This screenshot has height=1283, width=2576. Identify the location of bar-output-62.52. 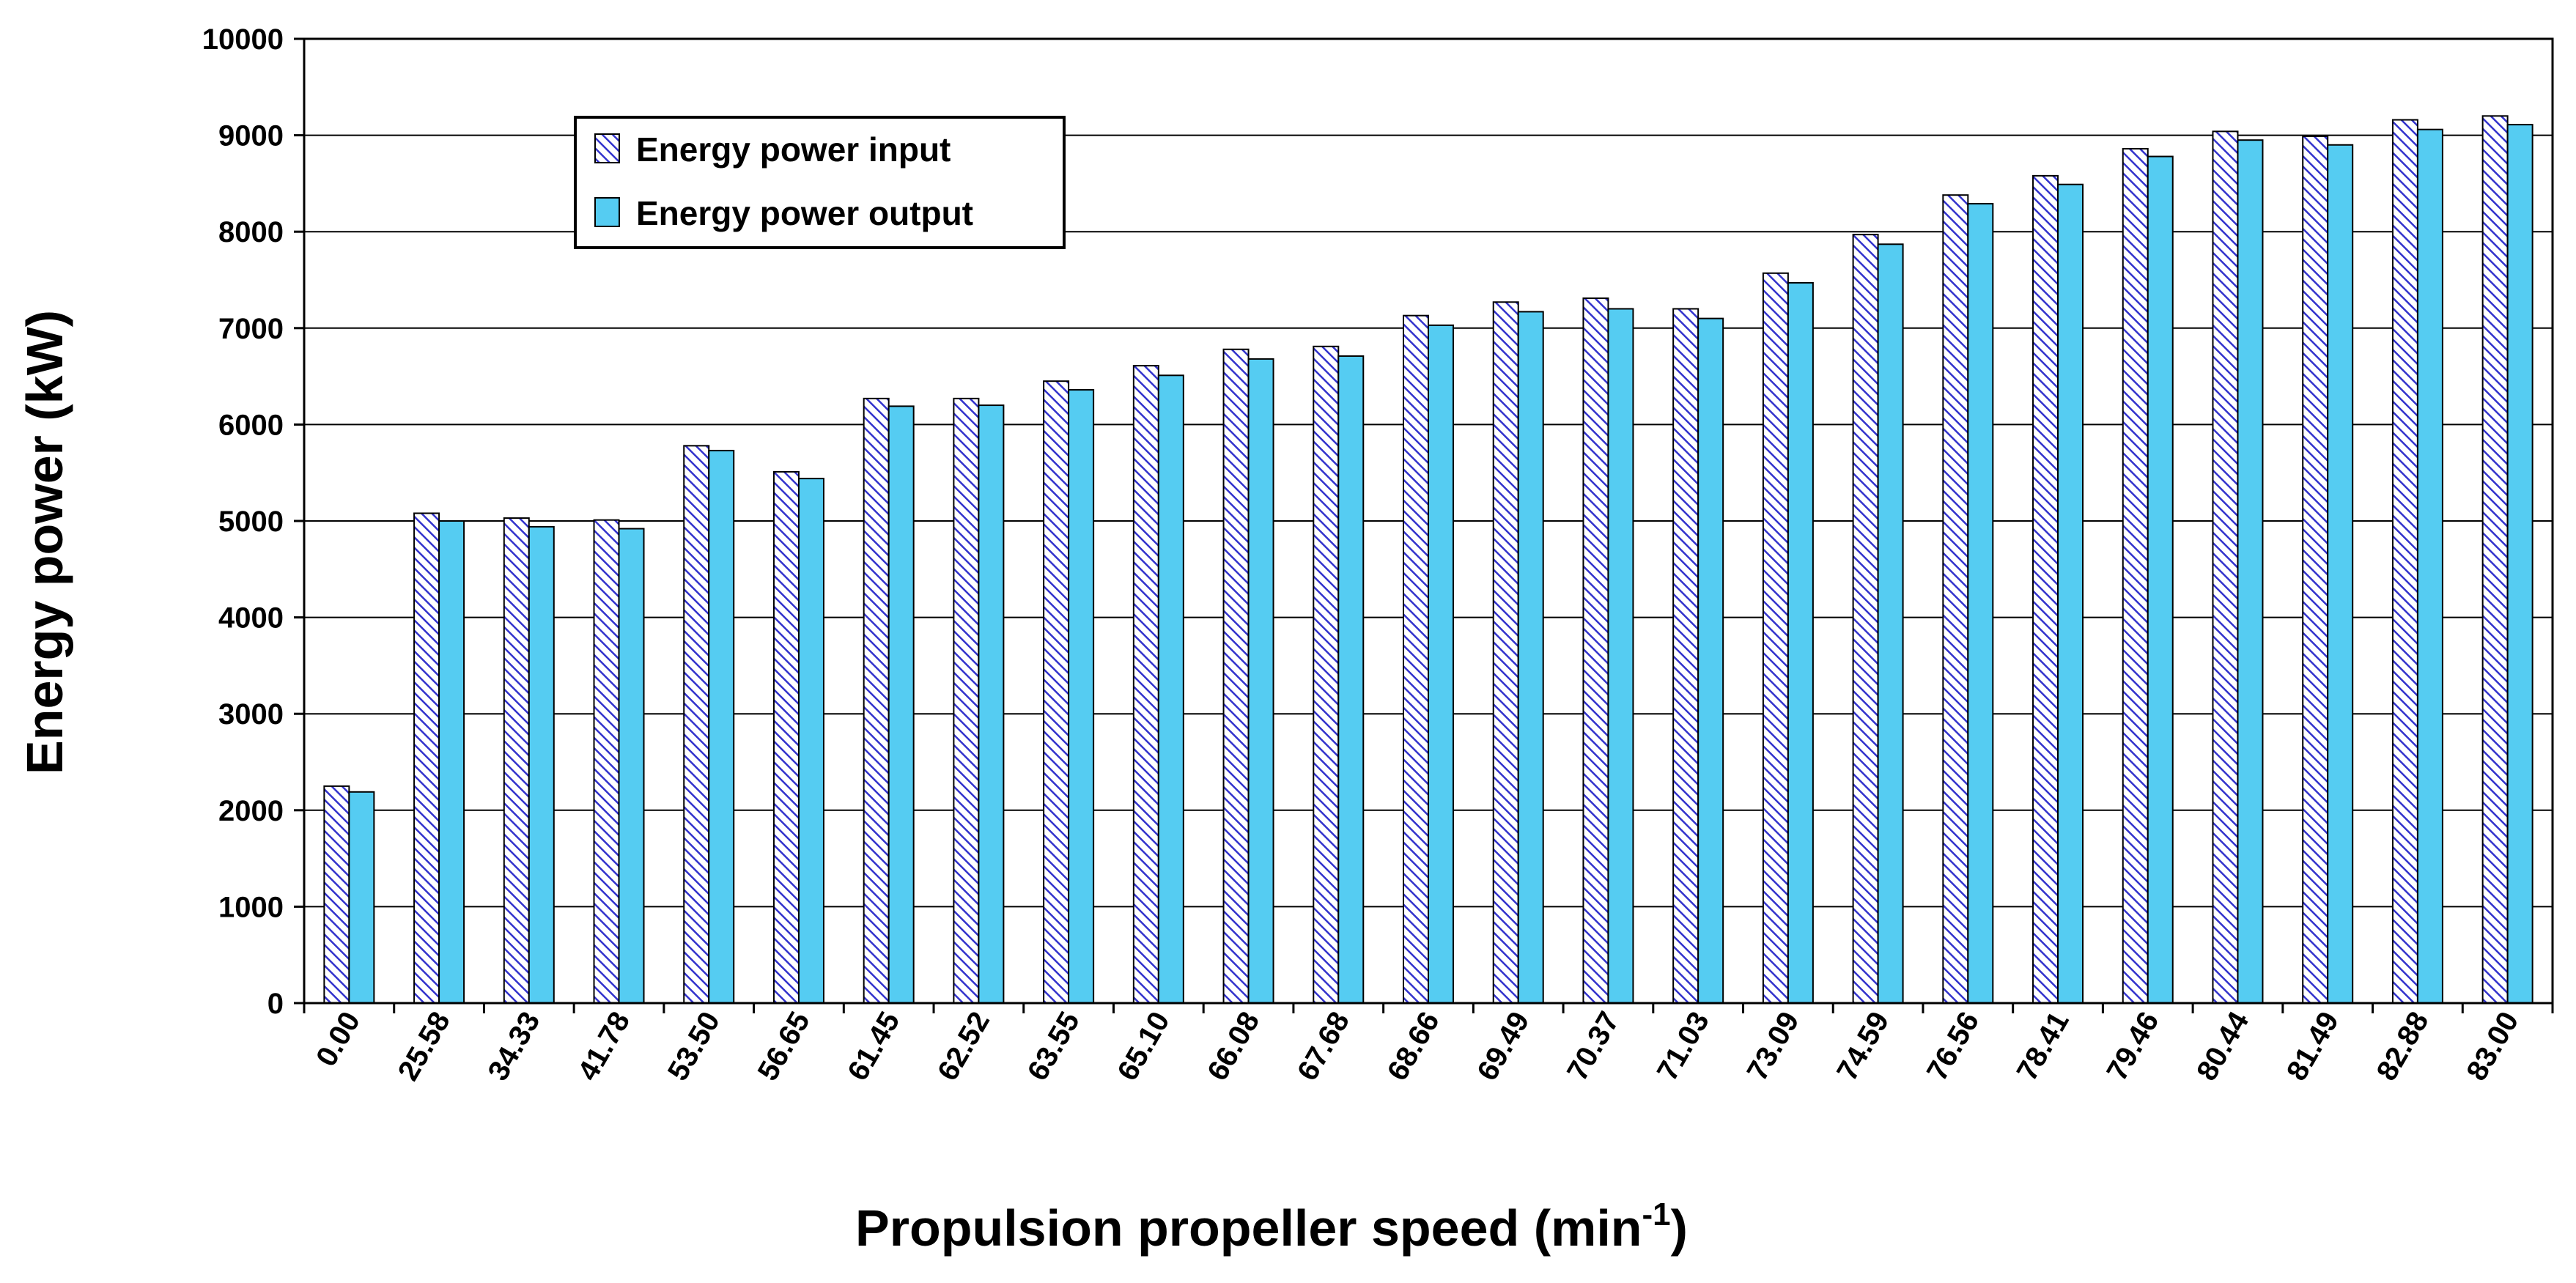
(991, 704).